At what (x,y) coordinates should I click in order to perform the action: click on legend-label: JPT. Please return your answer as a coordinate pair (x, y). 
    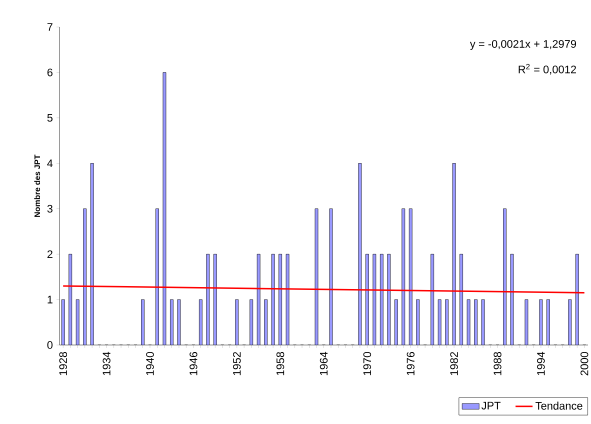
    Looking at the image, I should click on (491, 406).